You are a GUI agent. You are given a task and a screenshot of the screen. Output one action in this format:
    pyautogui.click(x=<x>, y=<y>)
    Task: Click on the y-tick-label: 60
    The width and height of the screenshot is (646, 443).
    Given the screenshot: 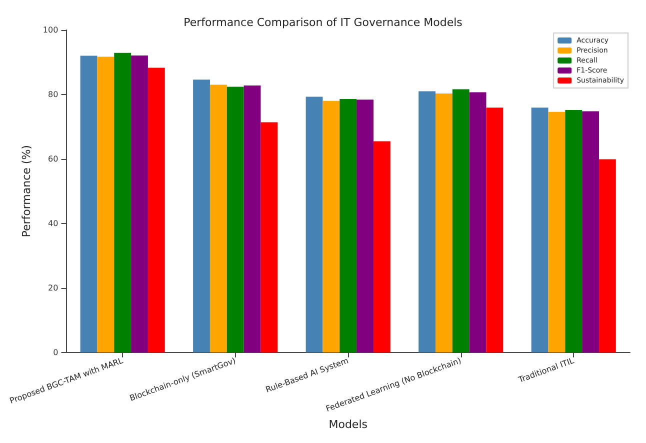 What is the action you would take?
    pyautogui.click(x=53, y=159)
    